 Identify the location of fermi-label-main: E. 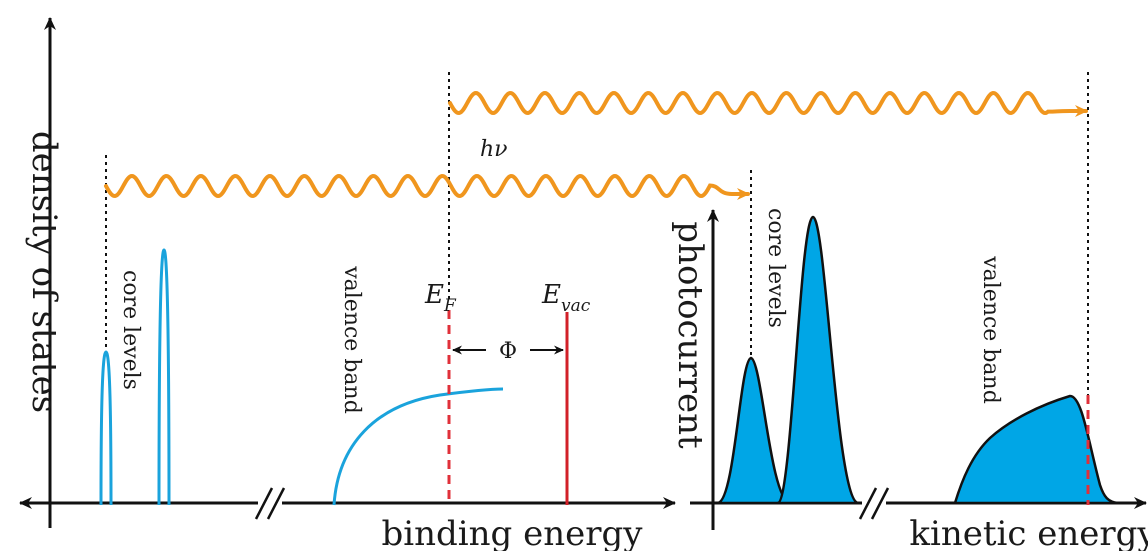
(434, 295).